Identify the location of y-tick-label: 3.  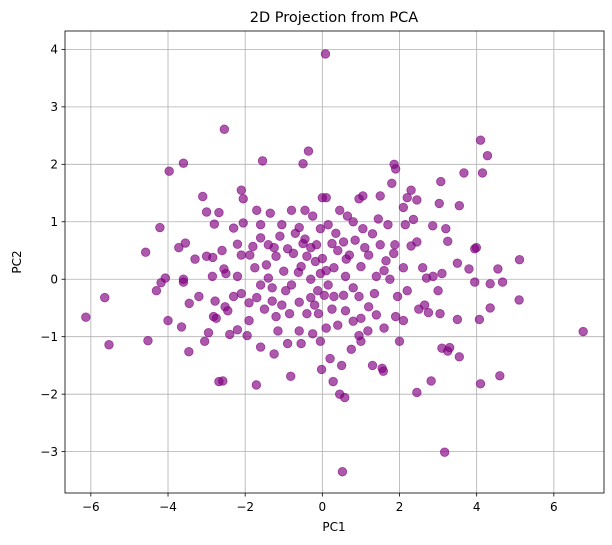
(54, 107).